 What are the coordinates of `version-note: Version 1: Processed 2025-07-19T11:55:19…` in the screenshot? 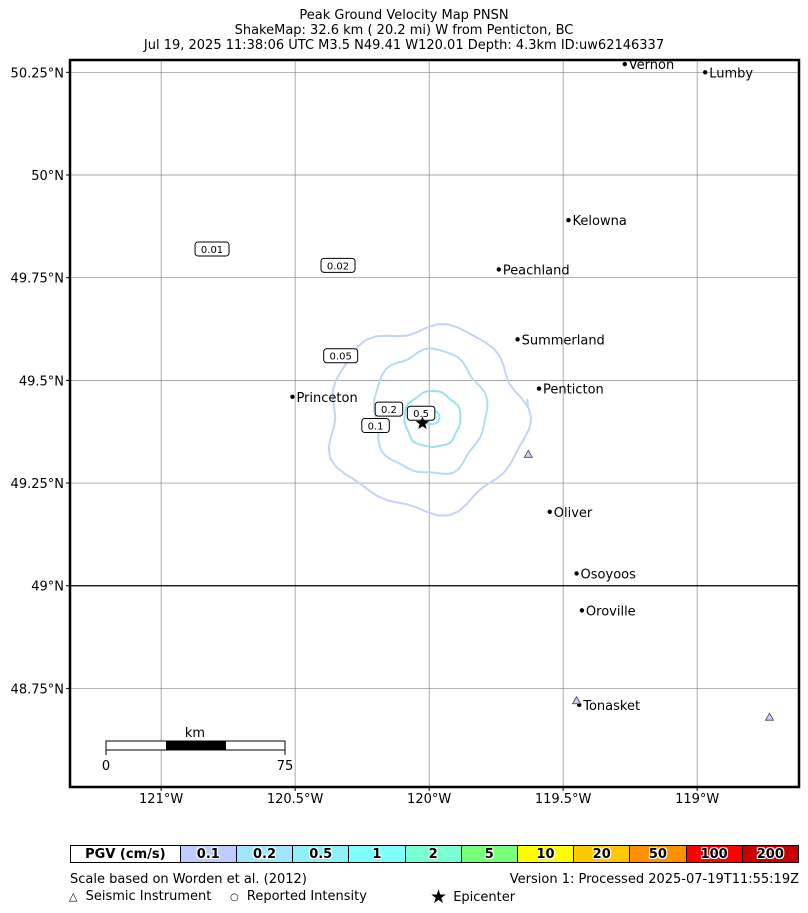 It's located at (654, 879).